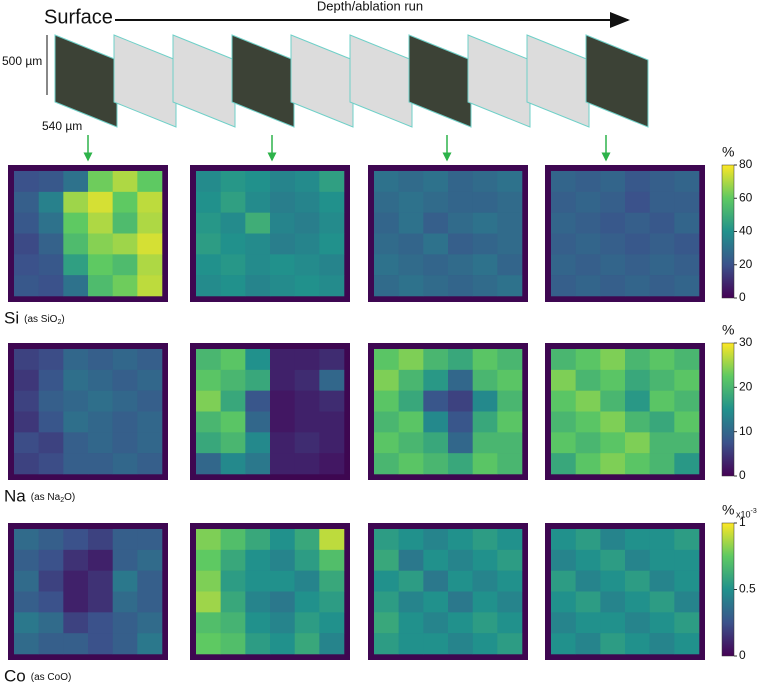 This screenshot has width=765, height=684. What do you see at coordinates (746, 431) in the screenshot?
I see `colorbar-tick-label: 10` at bounding box center [746, 431].